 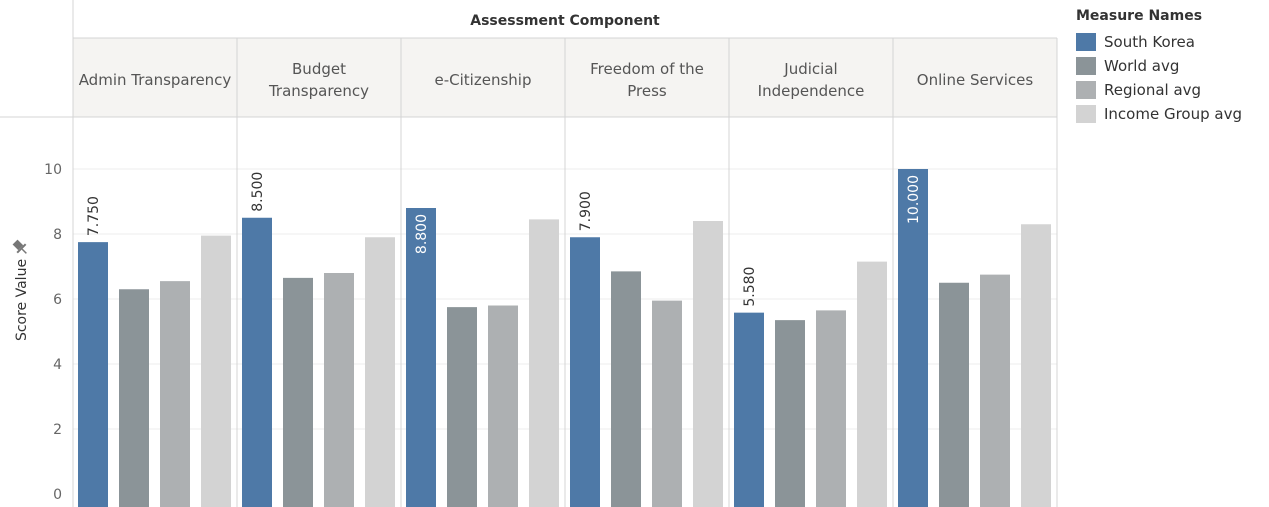 What do you see at coordinates (57, 495) in the screenshot?
I see `y-tick-label: 0` at bounding box center [57, 495].